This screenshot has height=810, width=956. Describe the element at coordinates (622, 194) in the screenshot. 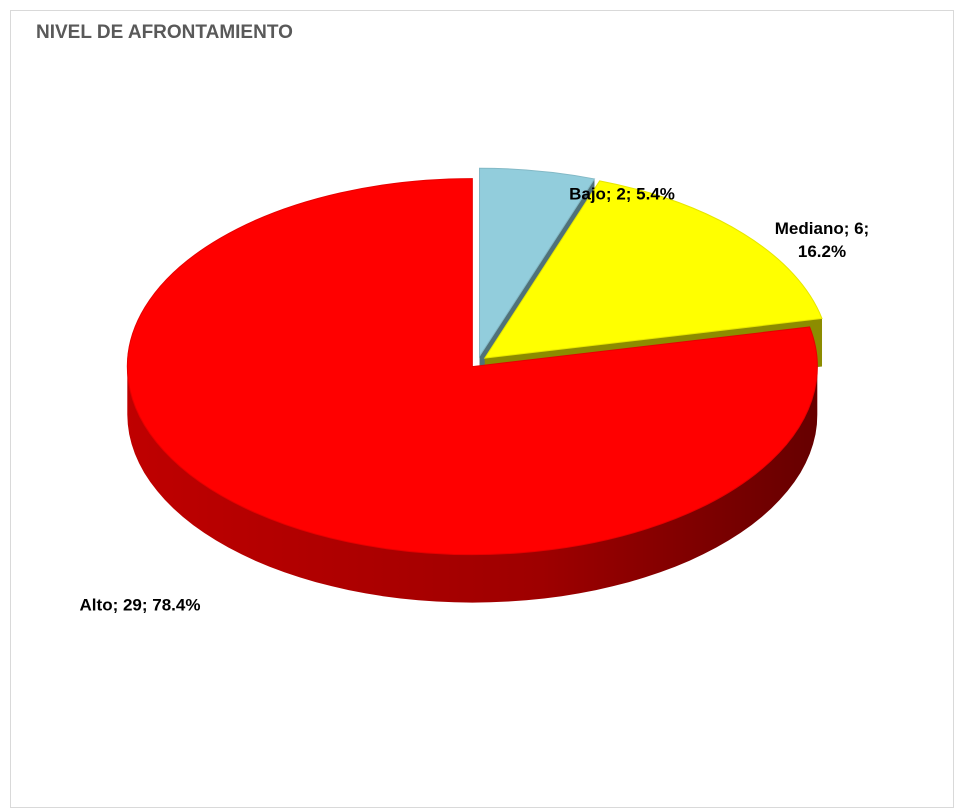

I see `data-label: Bajo; 2; 5.4%` at that location.